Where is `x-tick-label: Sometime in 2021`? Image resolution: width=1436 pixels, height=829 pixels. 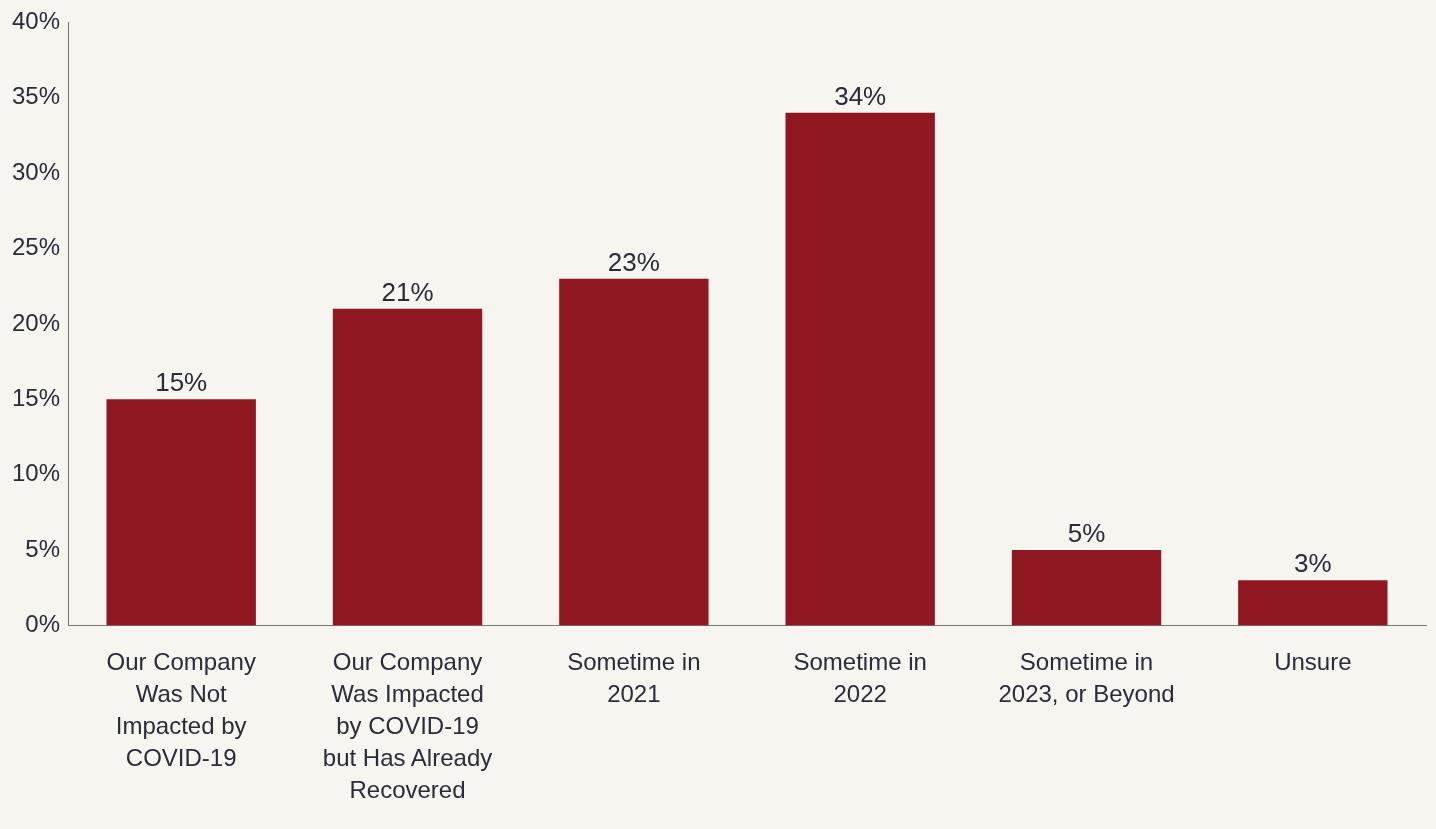 x-tick-label: Sometime in 2021 is located at coordinates (634, 677).